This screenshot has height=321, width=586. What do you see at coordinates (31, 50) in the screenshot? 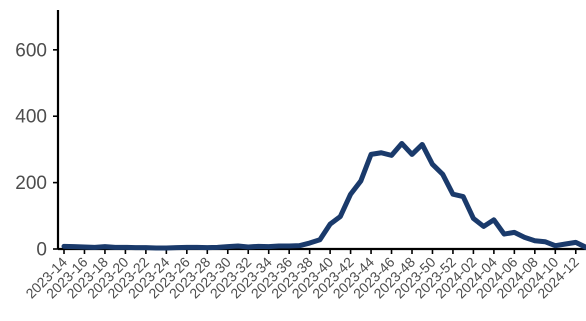
I see `y-tick-label: 600` at bounding box center [31, 50].